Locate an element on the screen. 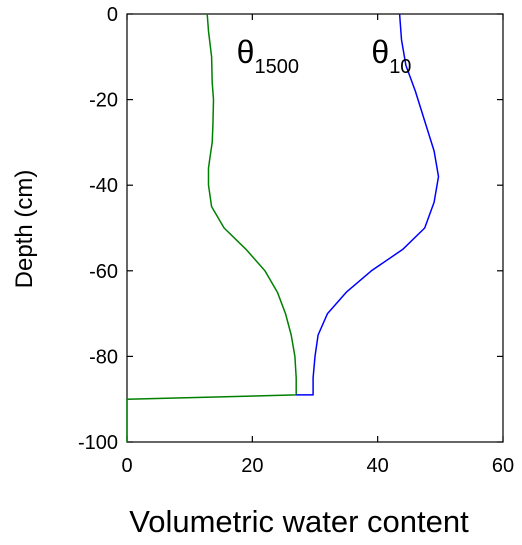 Image resolution: width=522 pixels, height=545 pixels. x-tick-label: 0 is located at coordinates (126, 466).